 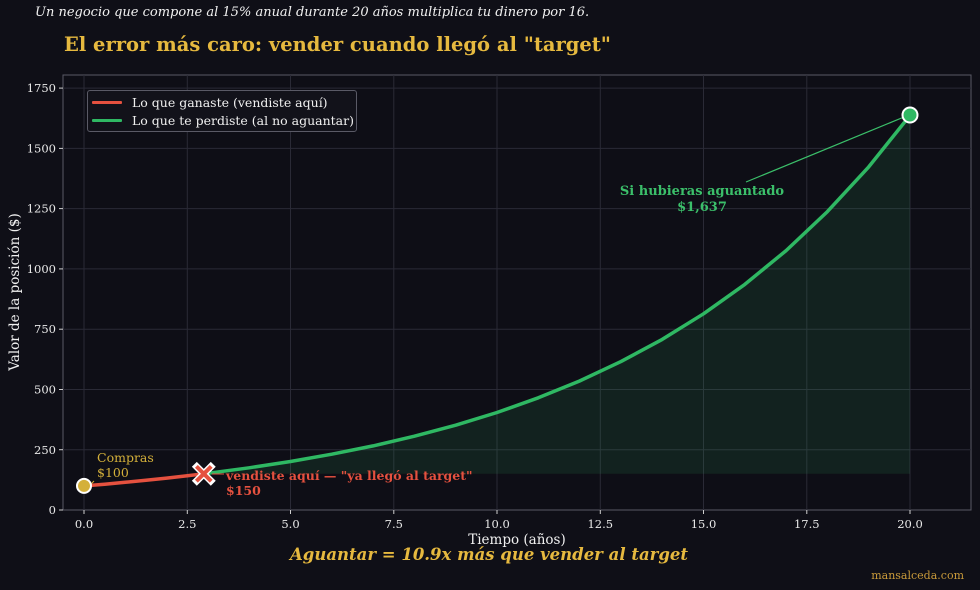 I want to click on sell-annotation-value: $150, so click(x=243, y=490).